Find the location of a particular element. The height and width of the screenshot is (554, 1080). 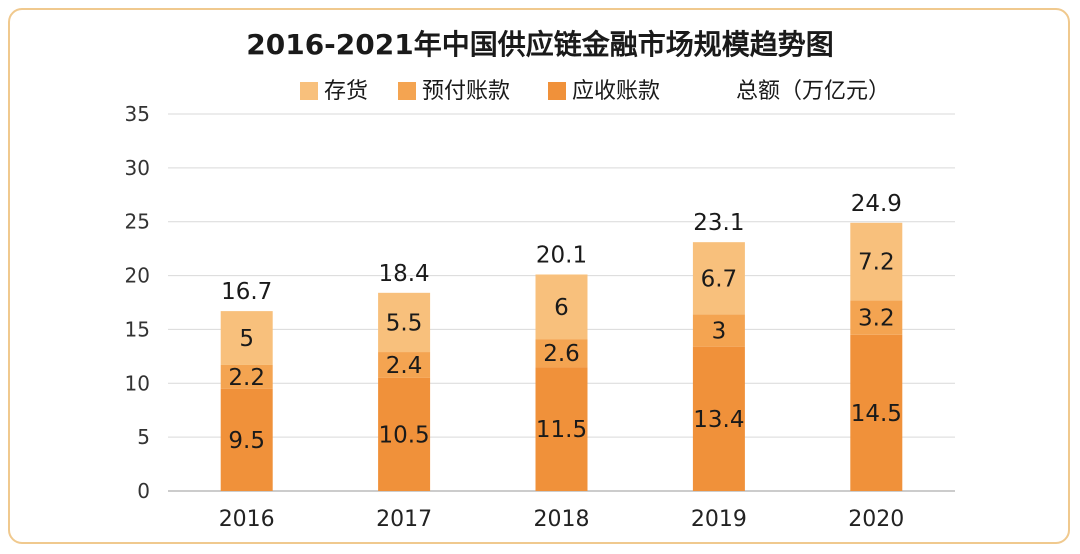

y-tick-label: 20 is located at coordinates (137, 276).